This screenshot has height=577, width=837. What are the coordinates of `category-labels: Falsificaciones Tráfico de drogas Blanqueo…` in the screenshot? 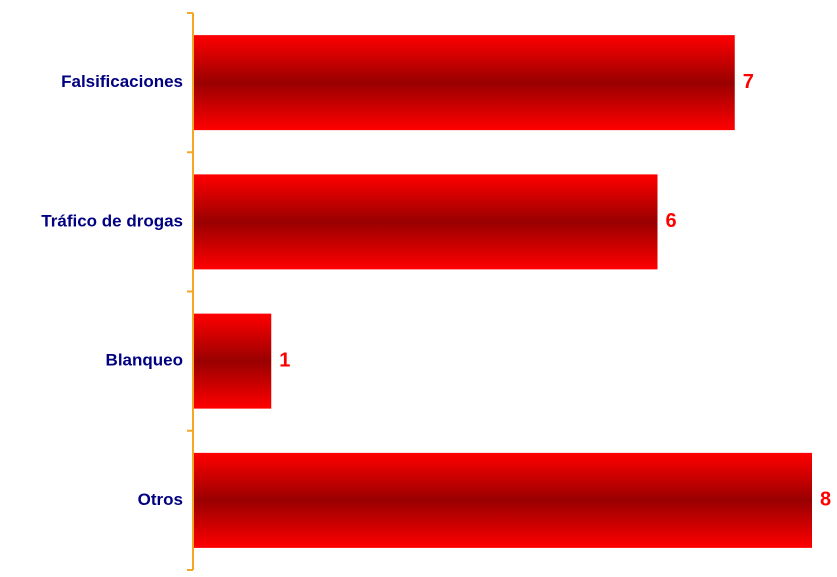 It's located at (112, 290).